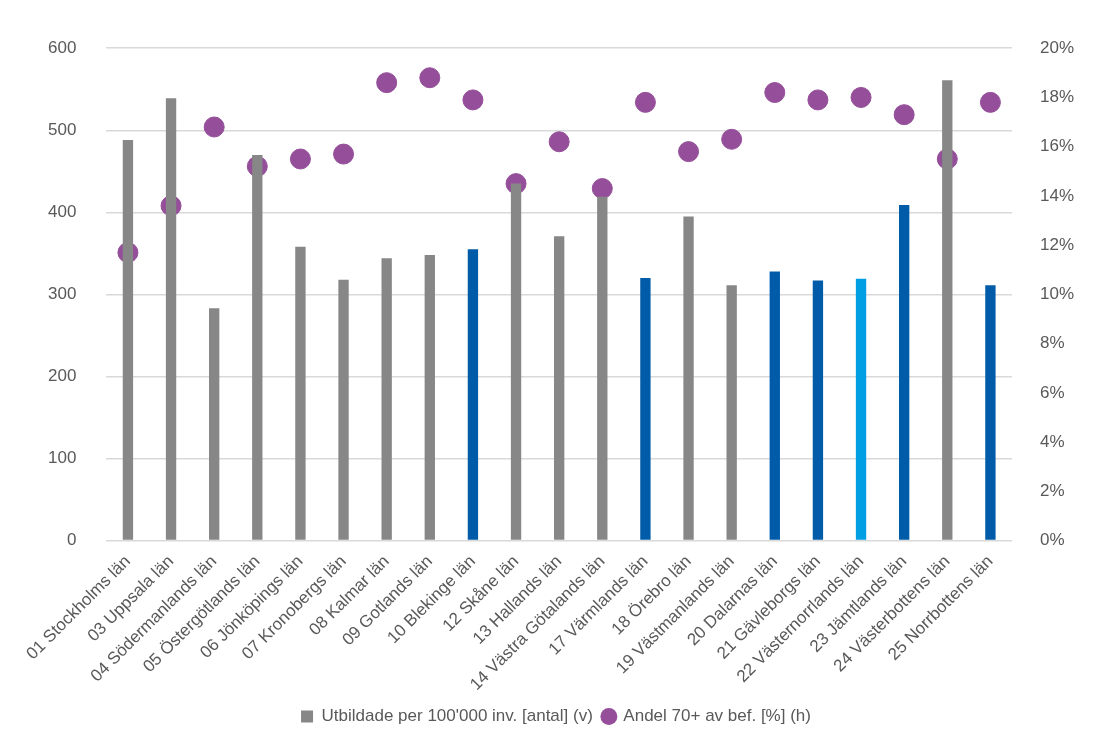 The height and width of the screenshot is (743, 1112). What do you see at coordinates (1052, 392) in the screenshot?
I see `y2-tick-label: 6%` at bounding box center [1052, 392].